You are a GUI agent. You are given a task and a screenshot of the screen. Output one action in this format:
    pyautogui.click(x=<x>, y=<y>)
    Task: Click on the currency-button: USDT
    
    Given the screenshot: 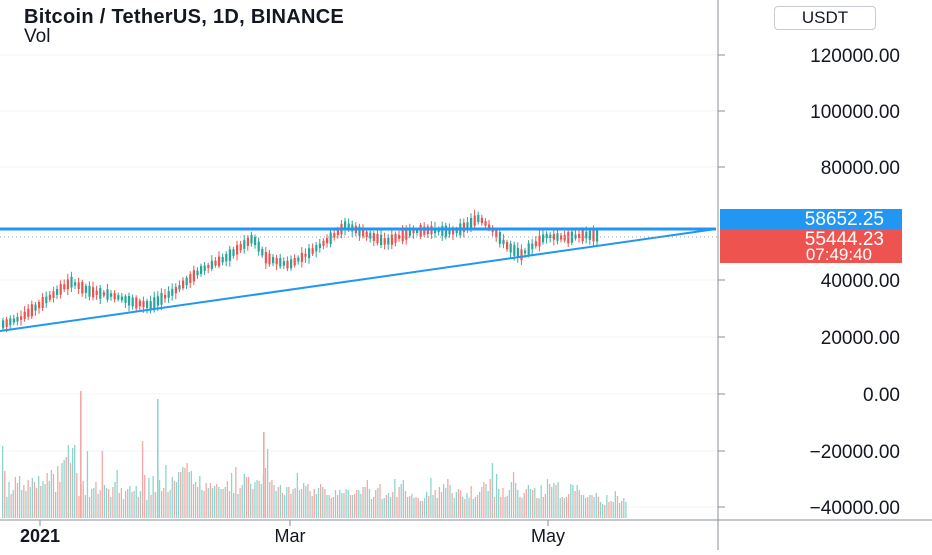 What is the action you would take?
    pyautogui.click(x=825, y=18)
    